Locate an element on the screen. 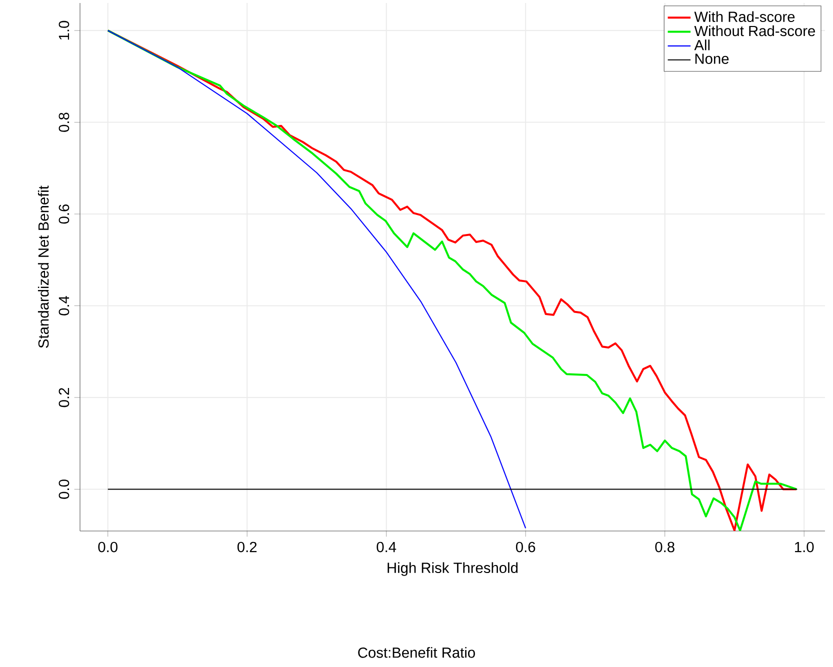  x-tick-label: 0.2 is located at coordinates (247, 547).